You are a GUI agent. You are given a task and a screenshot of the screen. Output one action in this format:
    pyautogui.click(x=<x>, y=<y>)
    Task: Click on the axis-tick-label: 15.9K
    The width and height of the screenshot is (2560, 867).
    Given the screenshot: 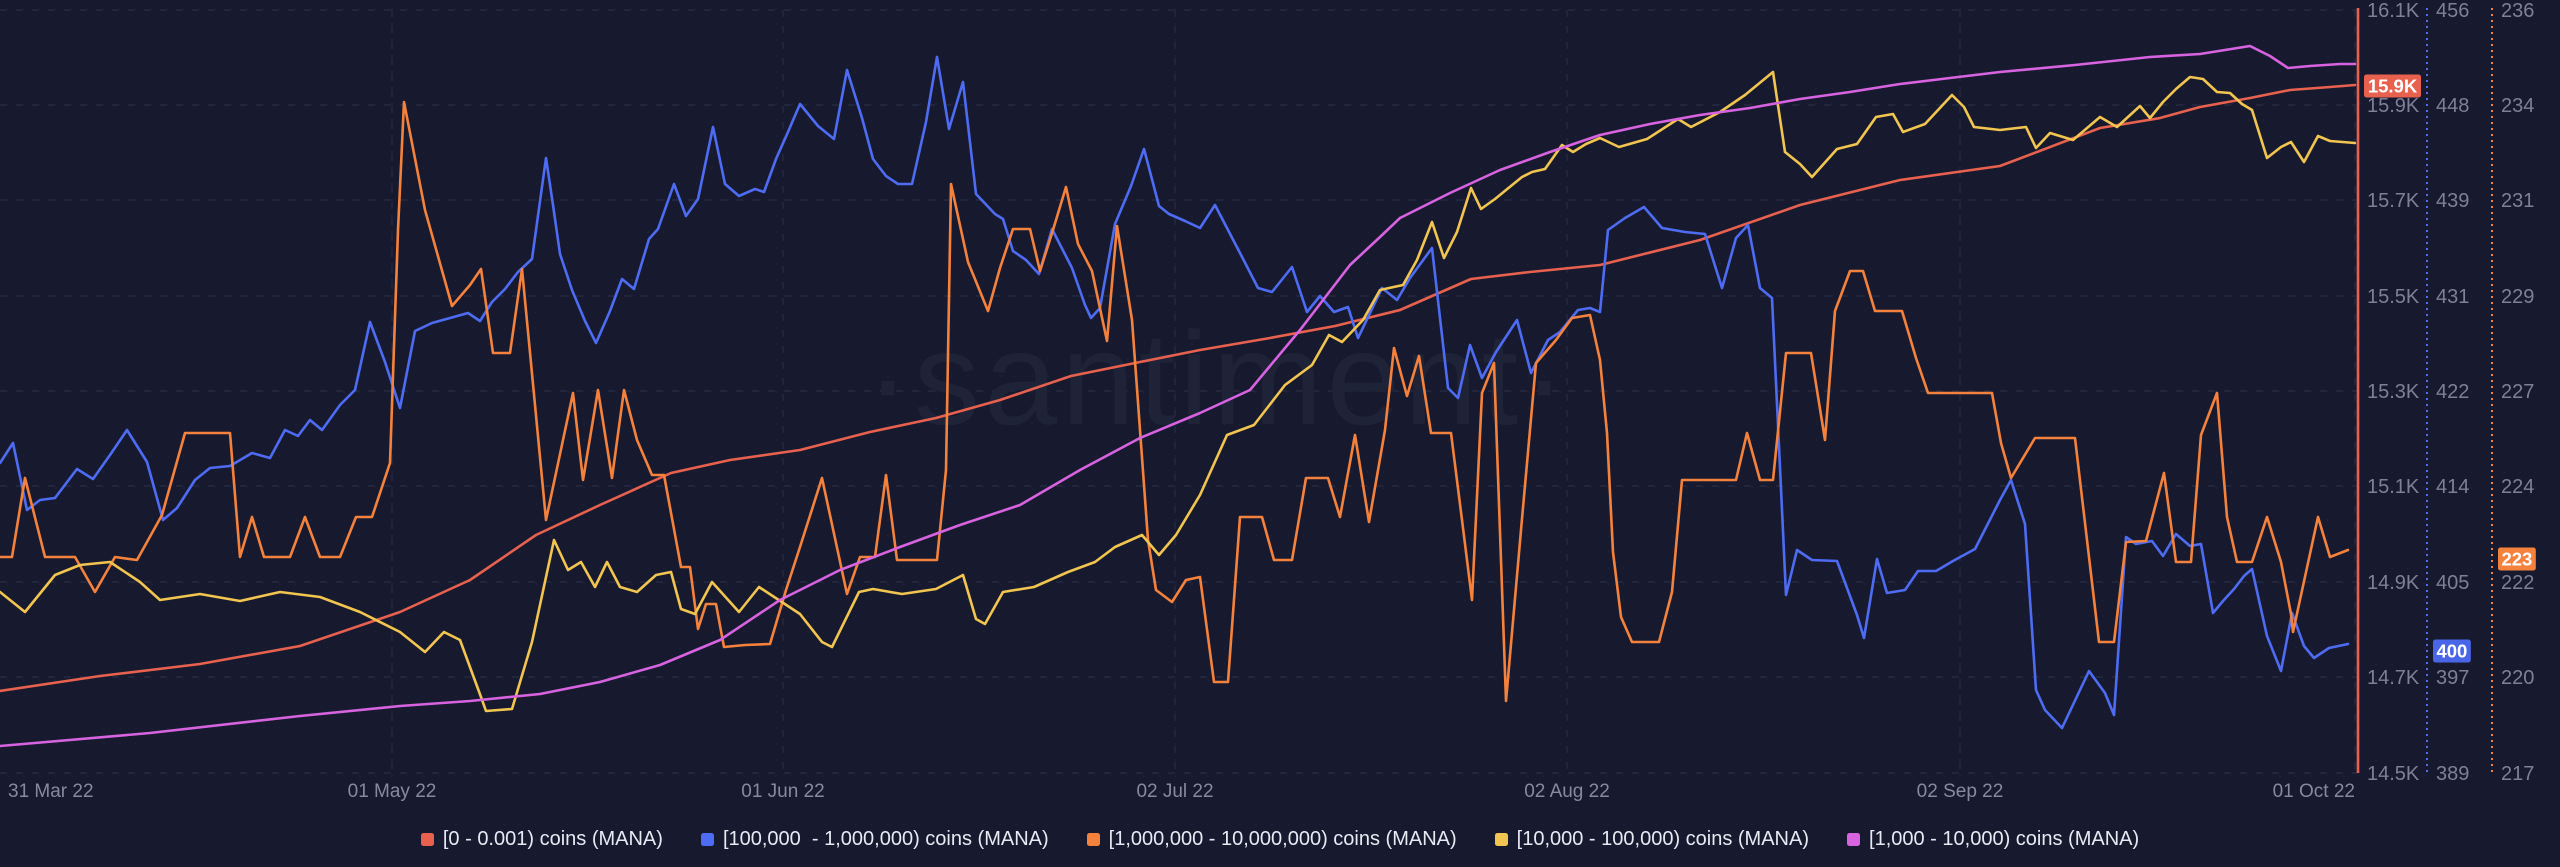 What is the action you would take?
    pyautogui.click(x=2393, y=106)
    